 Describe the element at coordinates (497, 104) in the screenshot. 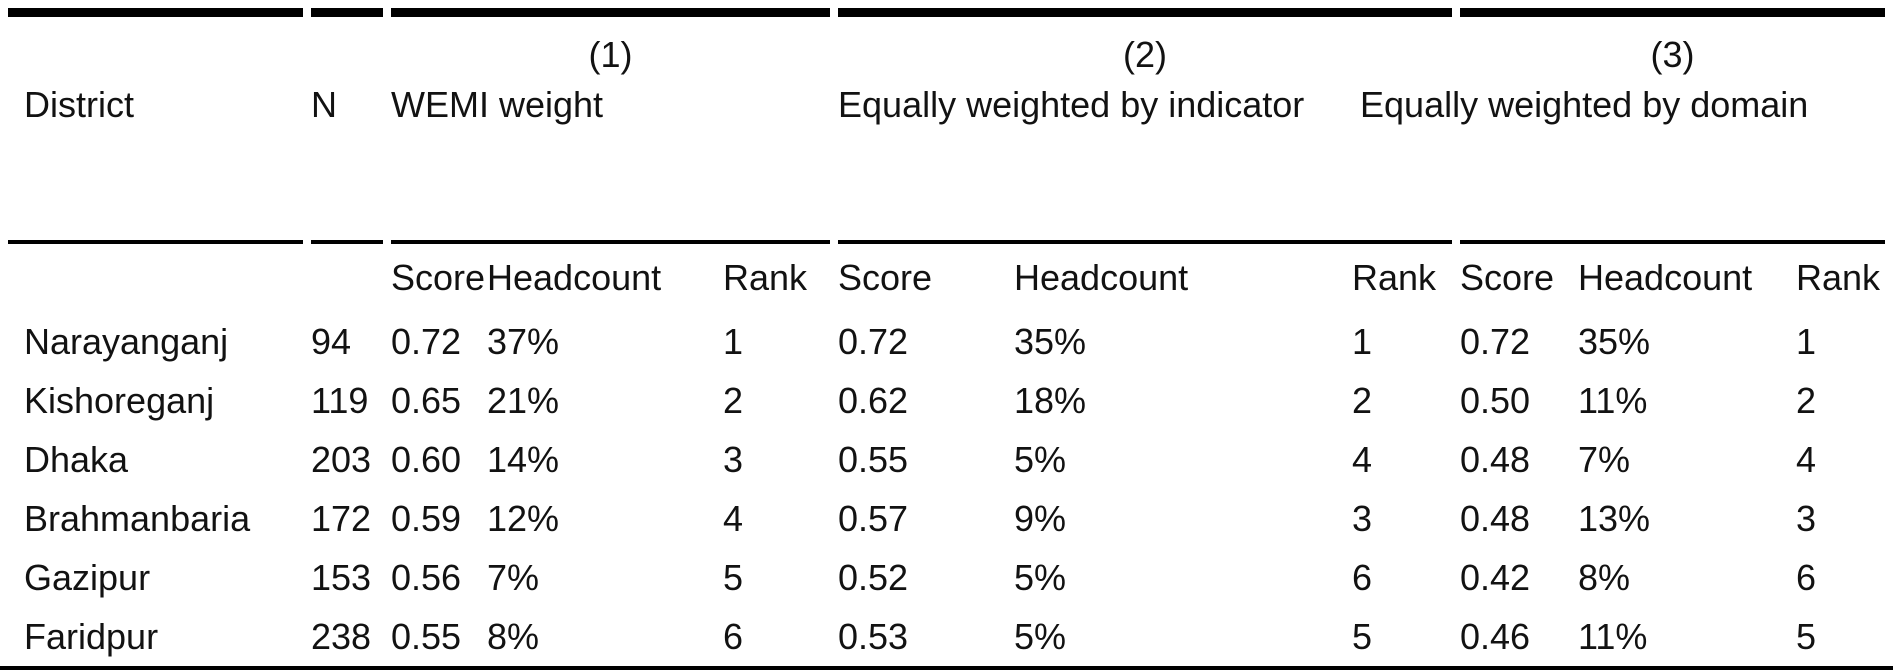

I see `group-1-label: WEMI weight` at that location.